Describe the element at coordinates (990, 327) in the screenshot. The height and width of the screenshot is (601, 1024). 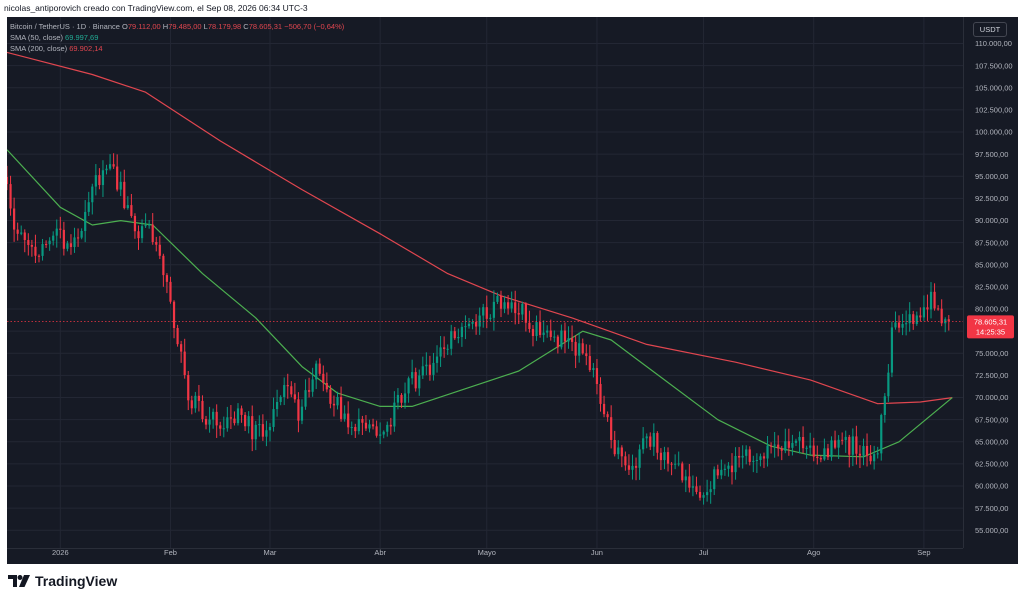
I see `current-price-badge` at that location.